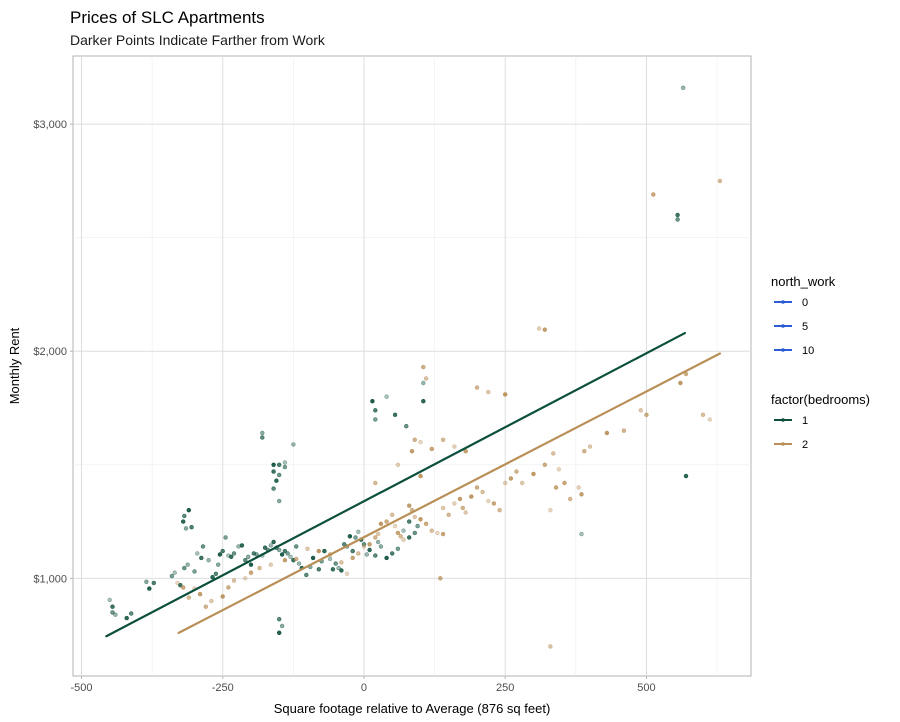 The height and width of the screenshot is (722, 900). What do you see at coordinates (50, 579) in the screenshot?
I see `y-tick-label: $1,000` at bounding box center [50, 579].